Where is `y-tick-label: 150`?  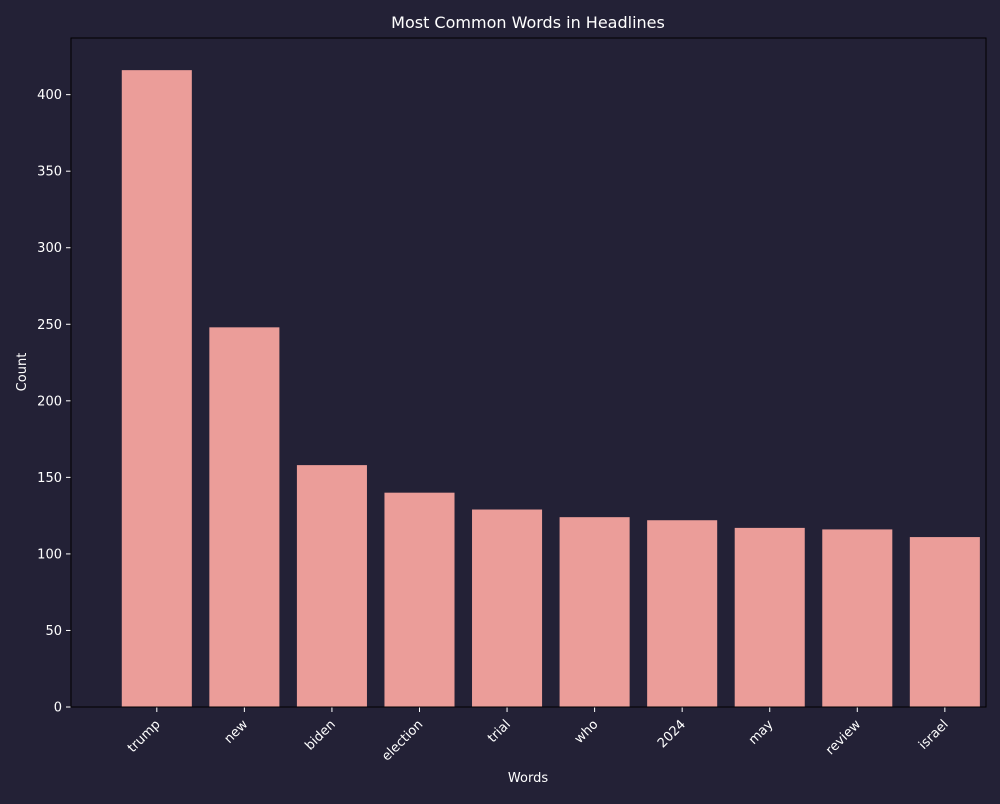
y-tick-label: 150 is located at coordinates (49, 478).